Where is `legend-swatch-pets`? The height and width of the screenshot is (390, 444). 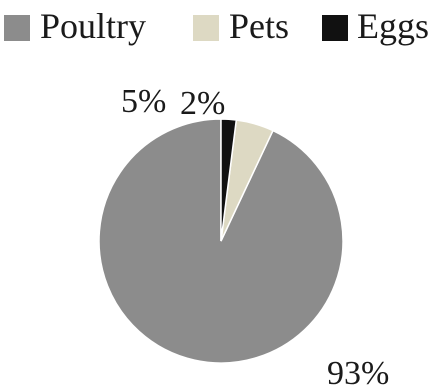
legend-swatch-pets is located at coordinates (206, 28).